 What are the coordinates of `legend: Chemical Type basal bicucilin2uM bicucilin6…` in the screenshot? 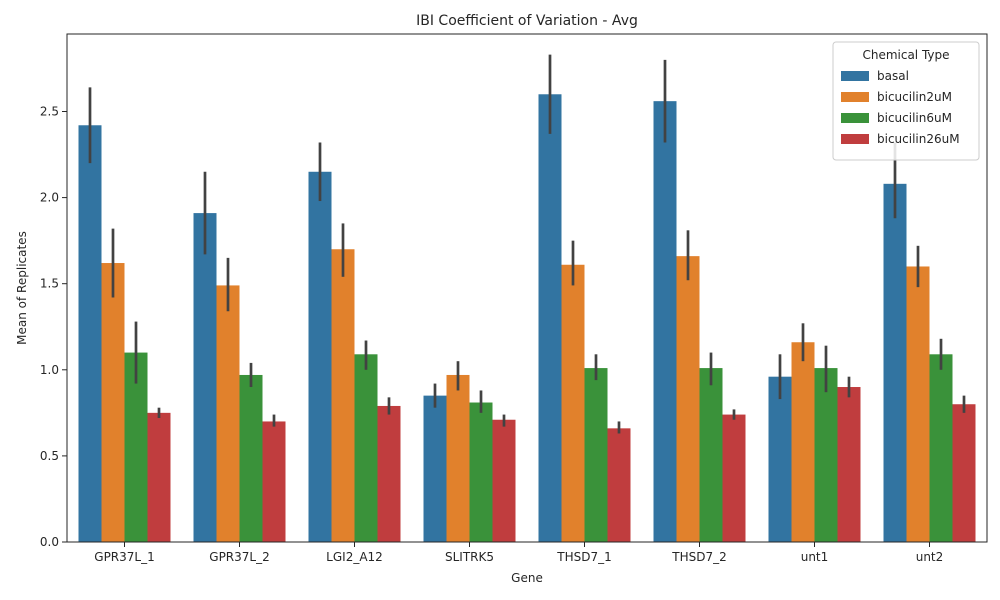 It's located at (906, 101).